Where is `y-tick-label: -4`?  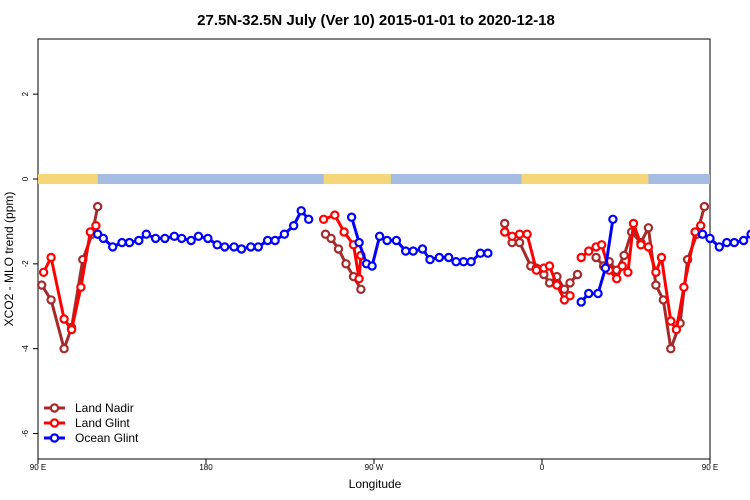
y-tick-label: -4 is located at coordinates (25, 349).